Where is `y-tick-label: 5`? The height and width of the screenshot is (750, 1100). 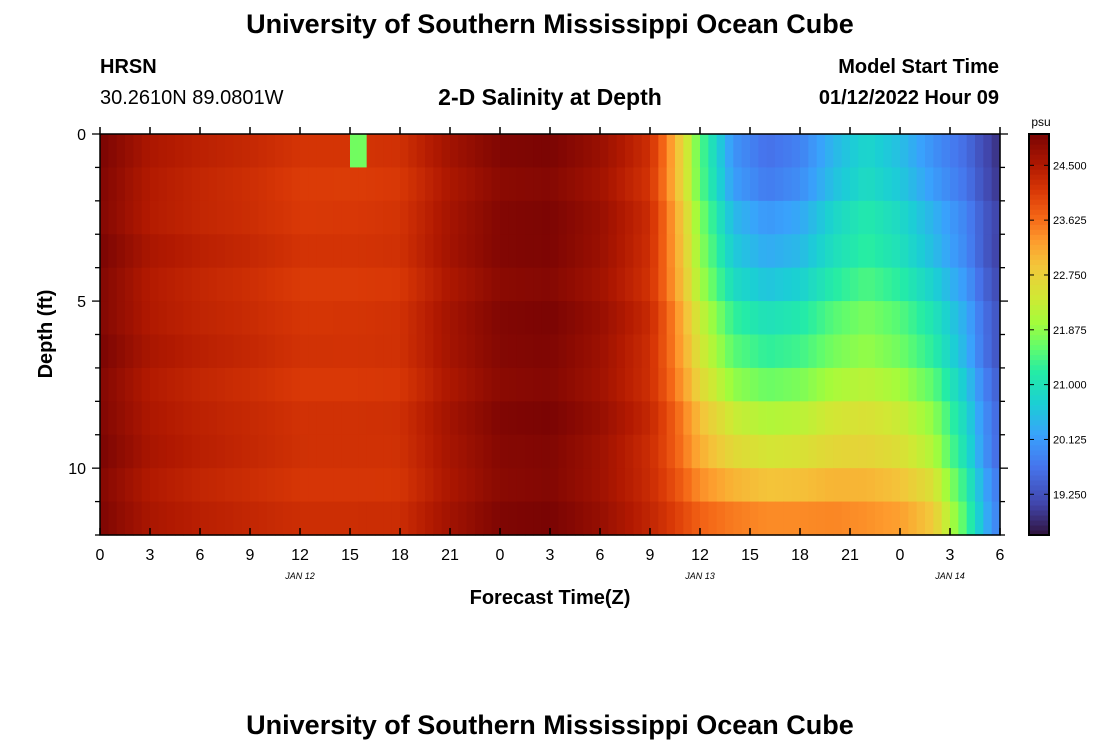 y-tick-label: 5 is located at coordinates (81, 302).